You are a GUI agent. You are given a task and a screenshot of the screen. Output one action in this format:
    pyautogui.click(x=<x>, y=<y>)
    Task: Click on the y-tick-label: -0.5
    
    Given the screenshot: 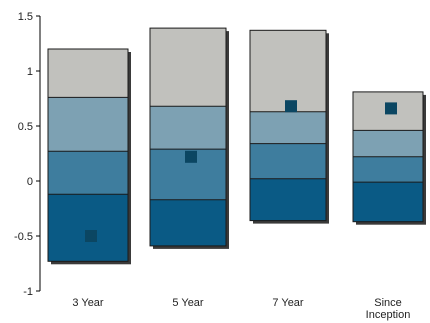 What is the action you would take?
    pyautogui.click(x=23, y=237)
    